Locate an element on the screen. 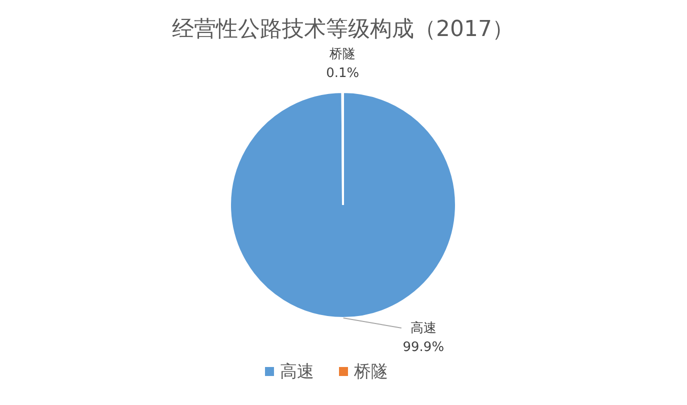  data-label: 99.9% is located at coordinates (423, 347).